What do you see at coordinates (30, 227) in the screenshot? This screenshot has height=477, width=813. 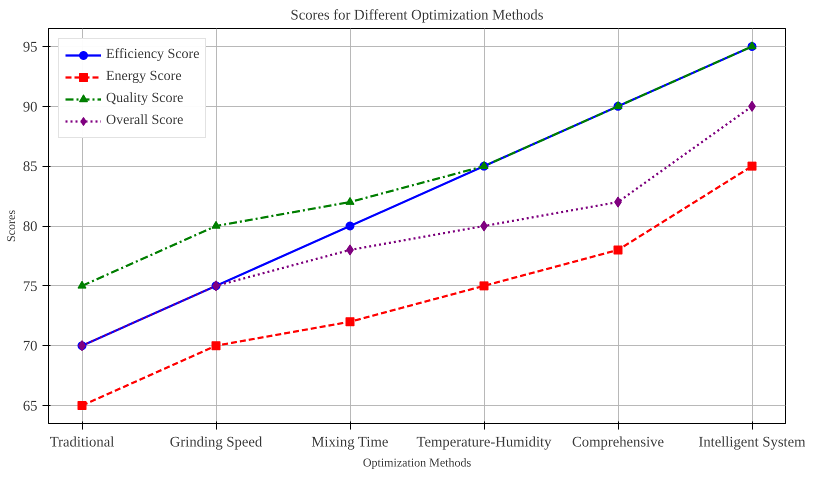 I see `y-tick-label: 80` at bounding box center [30, 227].